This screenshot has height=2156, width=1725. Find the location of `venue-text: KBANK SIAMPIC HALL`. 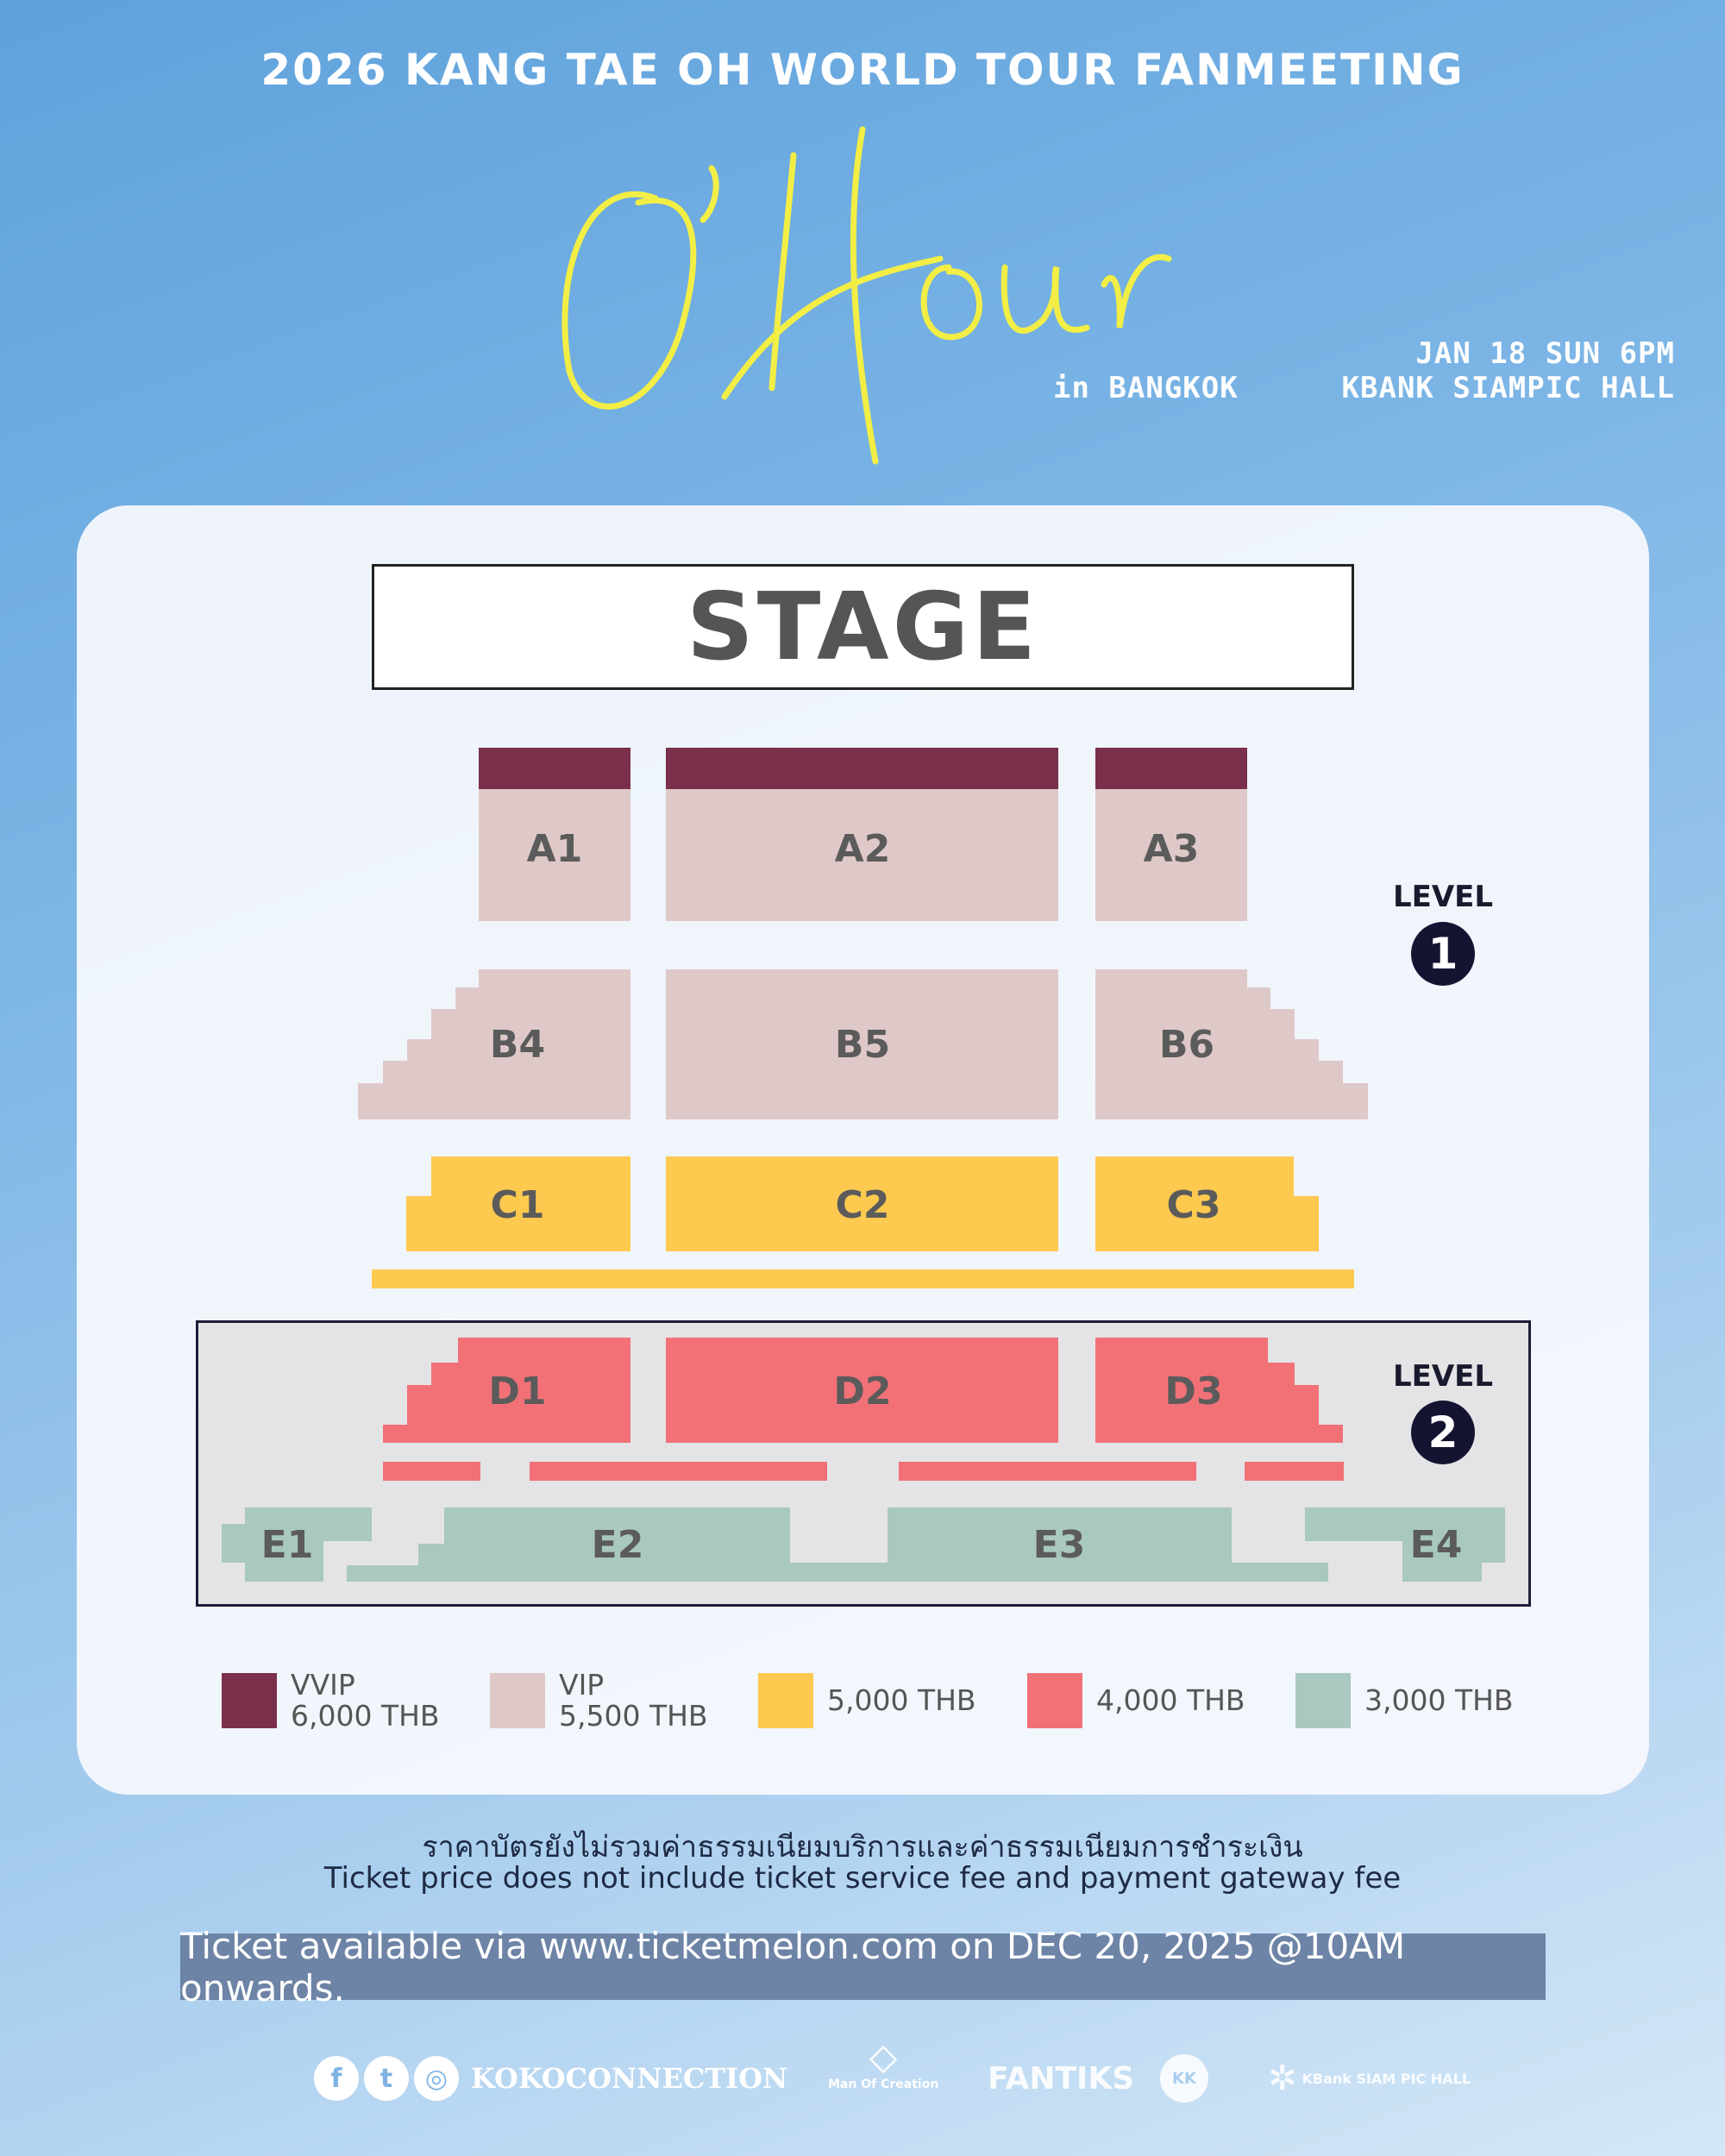

venue-text: KBANK SIAMPIC HALL is located at coordinates (1508, 388).